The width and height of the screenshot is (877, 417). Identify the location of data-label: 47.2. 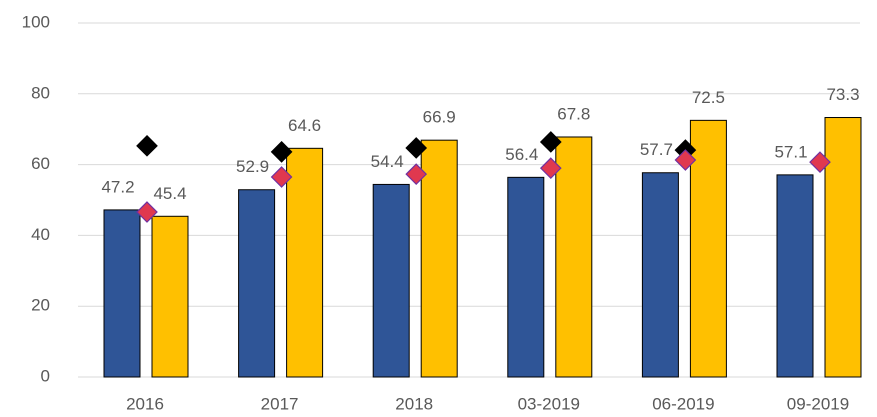
(117, 186).